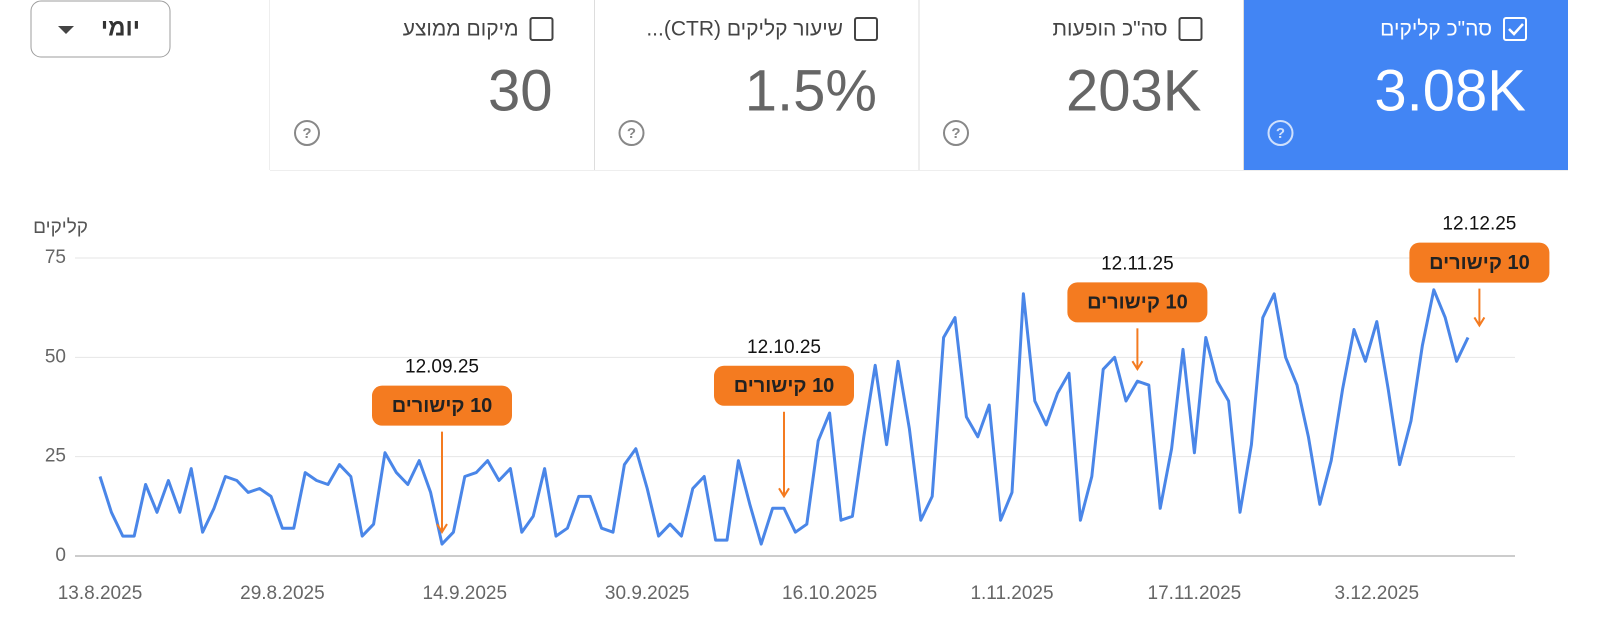 This screenshot has width=1612, height=644. What do you see at coordinates (461, 29) in the screenshot?
I see `card-title: מיקום ממוצע` at bounding box center [461, 29].